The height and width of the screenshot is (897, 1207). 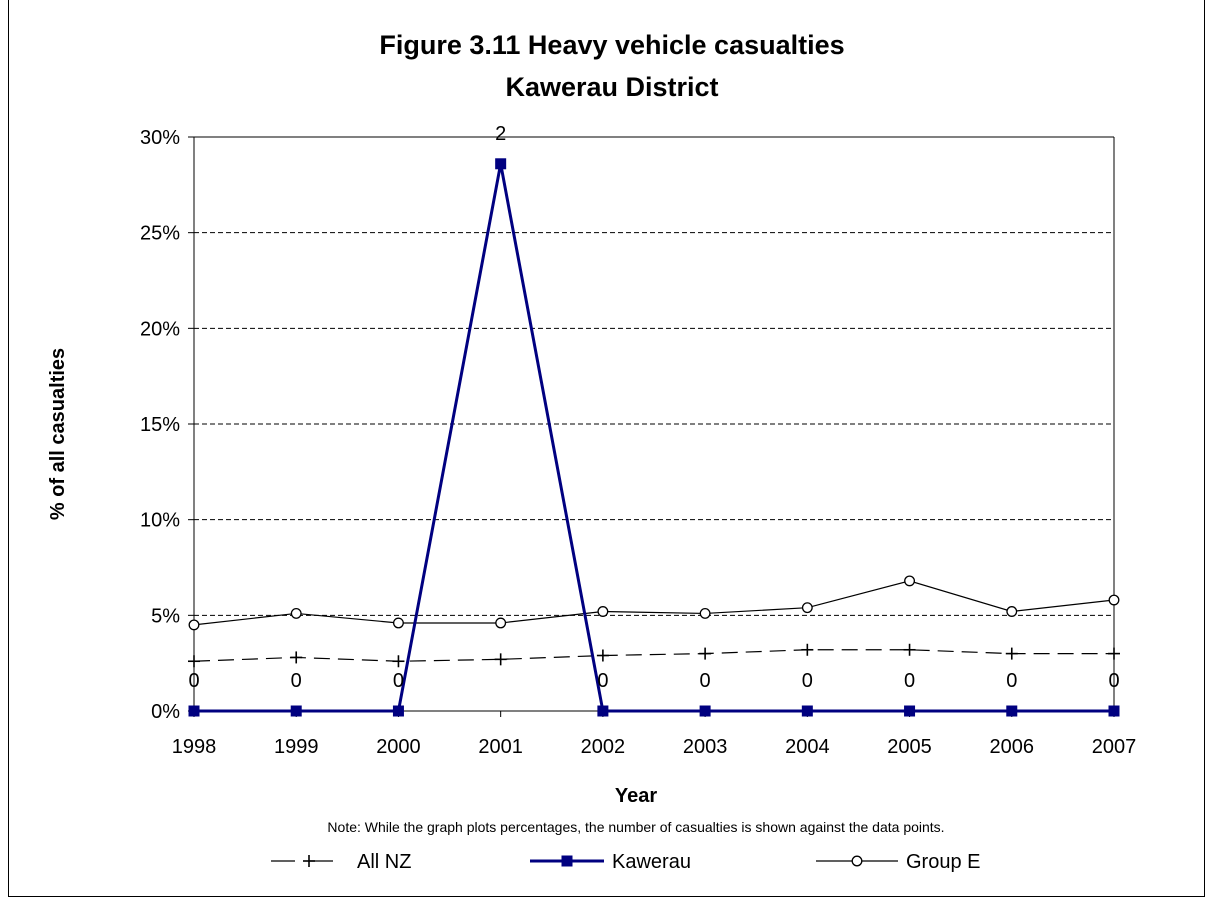 I want to click on series-line-group-e, so click(x=654, y=603).